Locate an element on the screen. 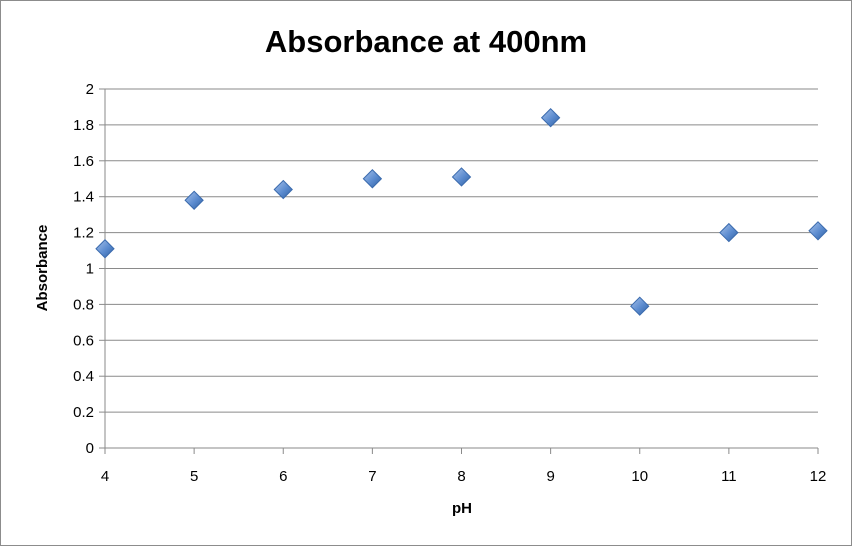 This screenshot has width=852, height=546. chart-title: Absorbance at 400nm is located at coordinates (426, 41).